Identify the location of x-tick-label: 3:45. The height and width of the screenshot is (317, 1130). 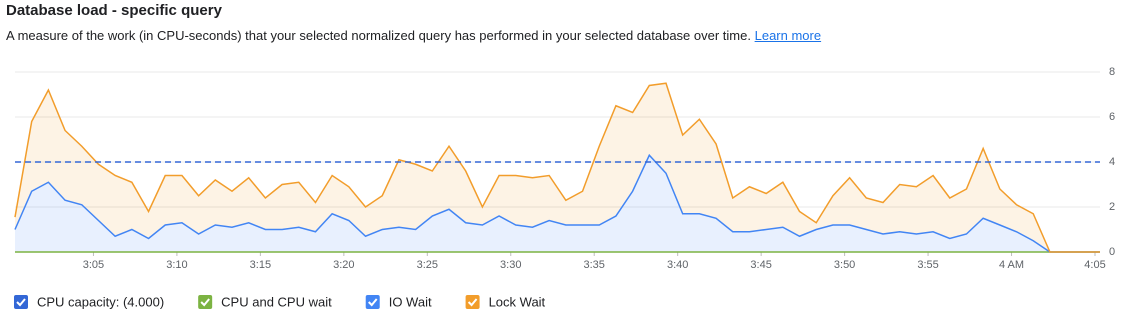
(760, 265).